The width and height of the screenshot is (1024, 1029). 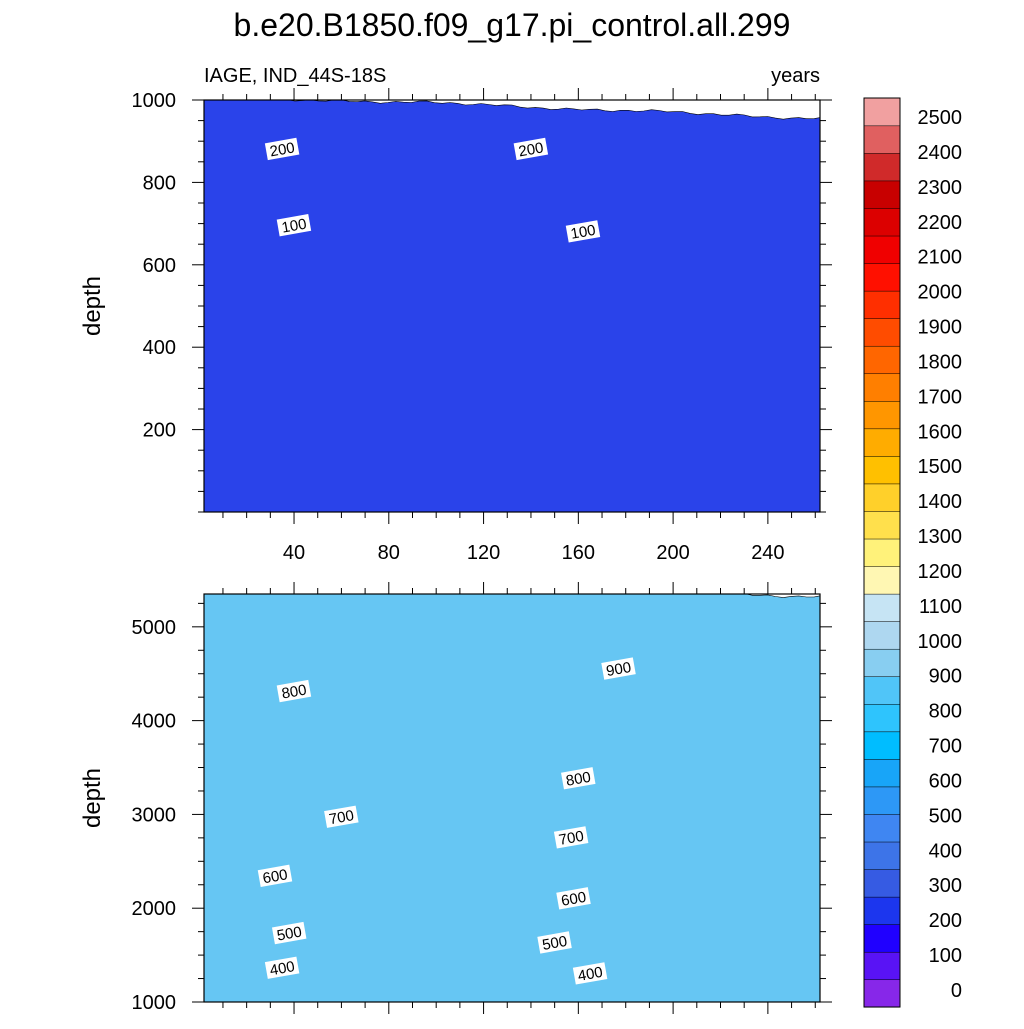 What do you see at coordinates (945, 747) in the screenshot?
I see `colorbar-label: 700` at bounding box center [945, 747].